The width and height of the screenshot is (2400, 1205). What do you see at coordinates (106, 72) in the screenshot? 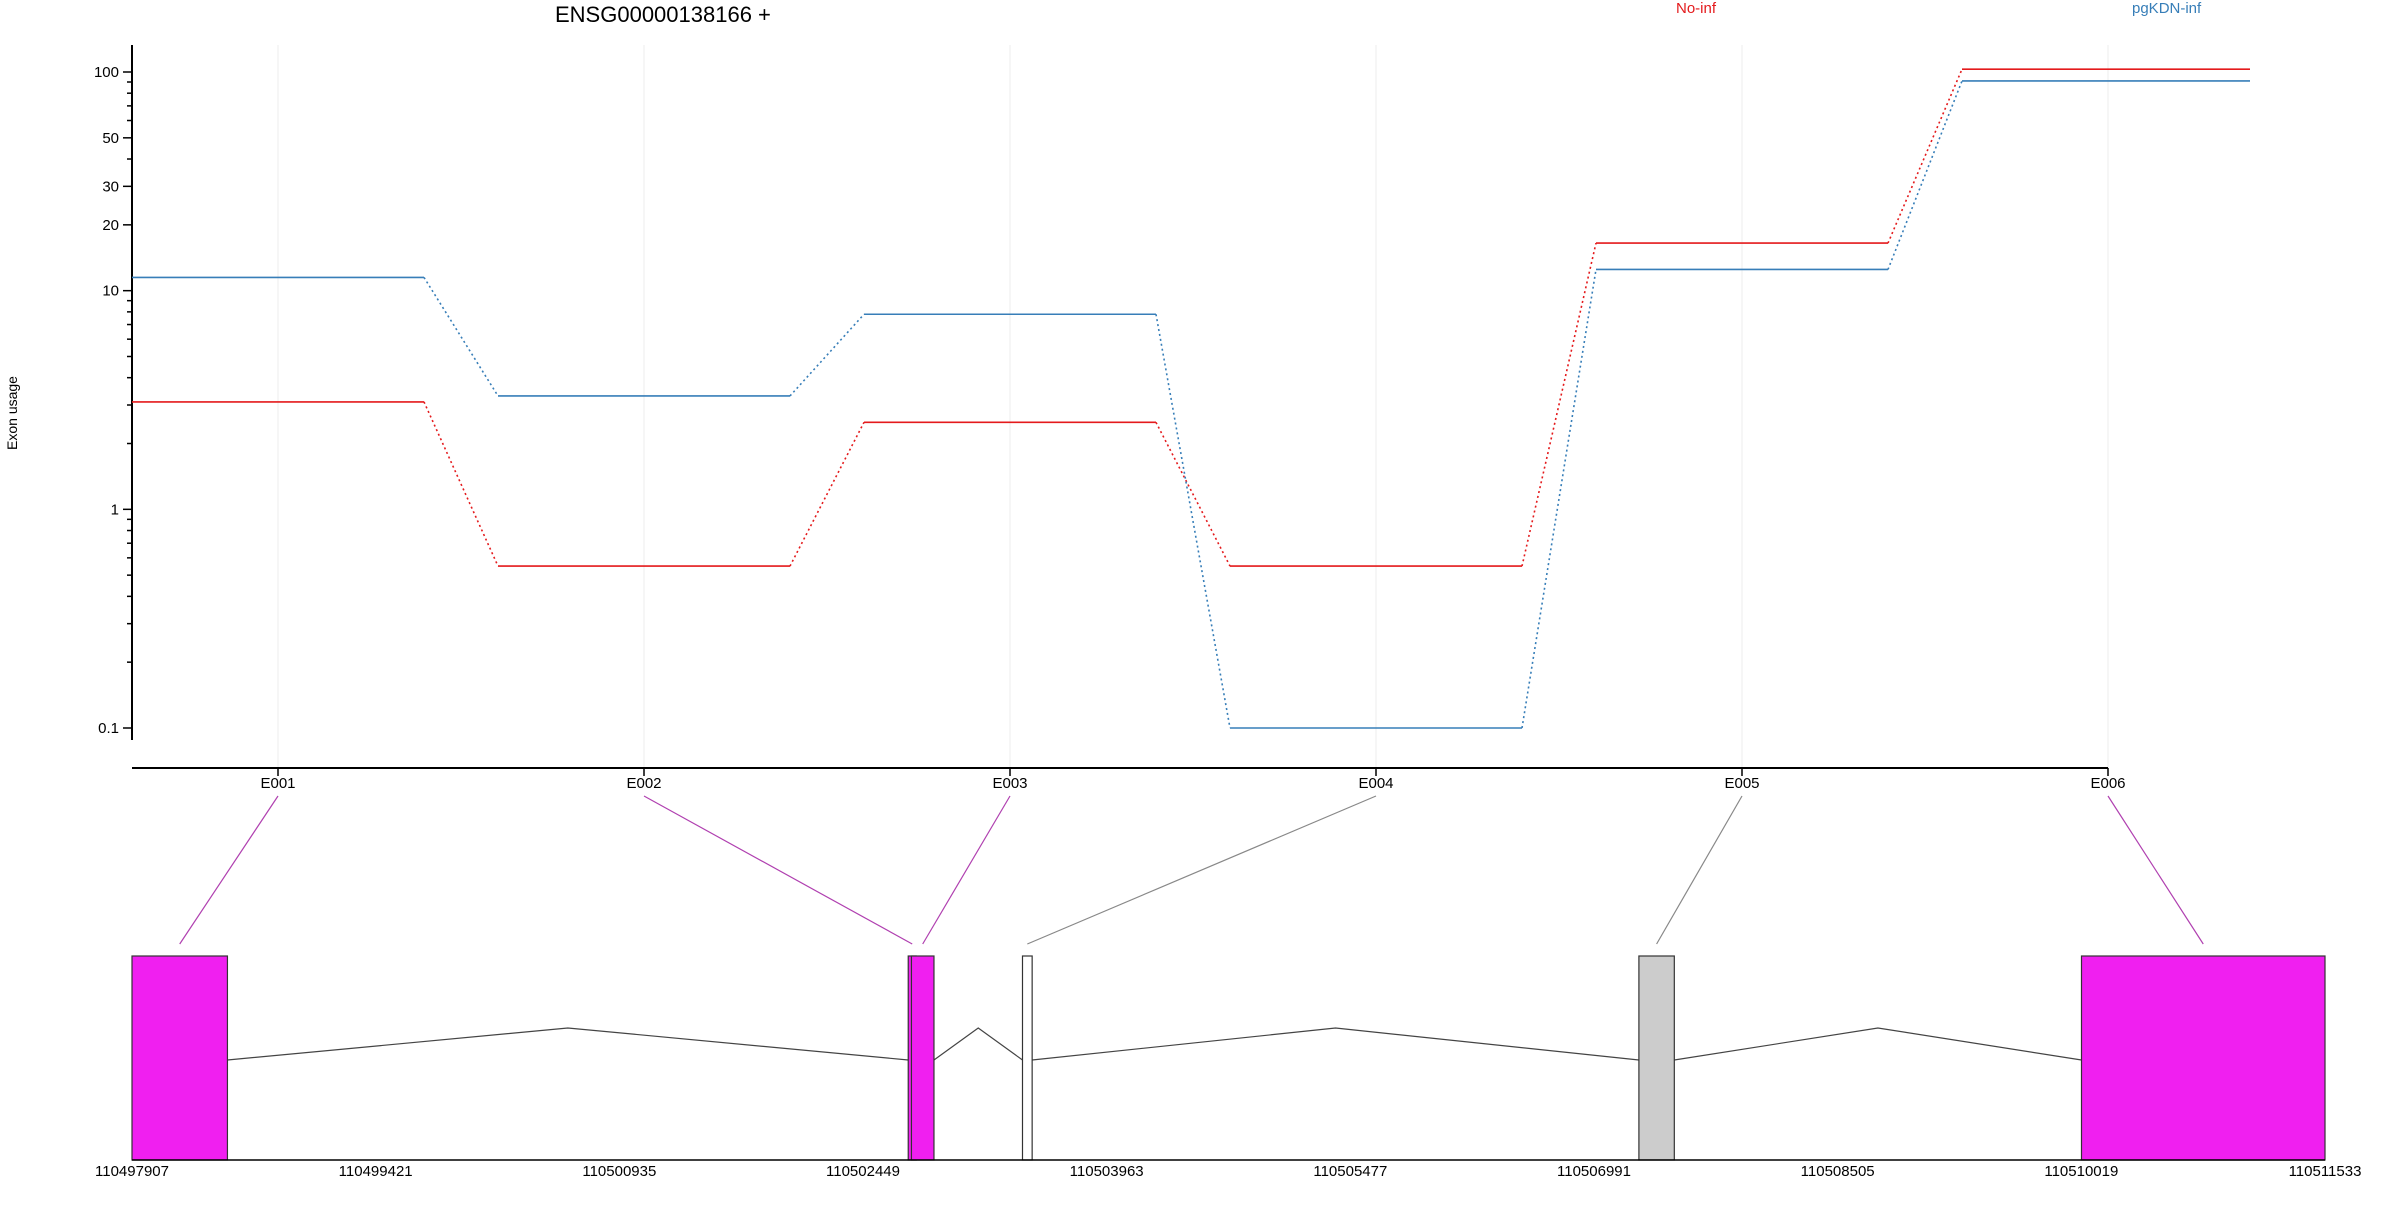
I see `y-tick-label: 100` at bounding box center [106, 72].